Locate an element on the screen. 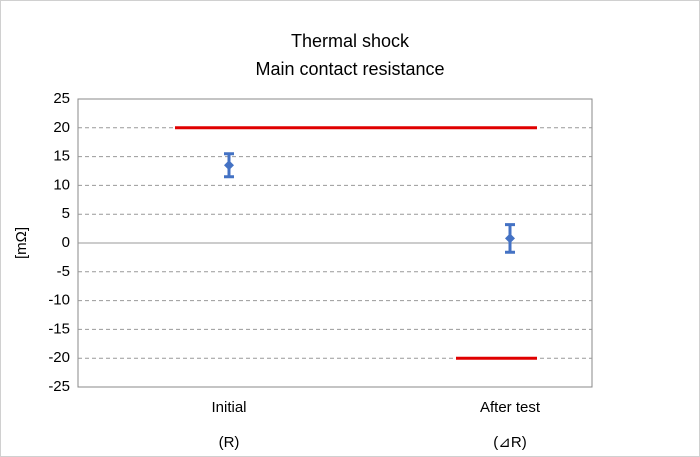 This screenshot has height=457, width=700. chart-subtitle: Main contact resistance is located at coordinates (349, 69).